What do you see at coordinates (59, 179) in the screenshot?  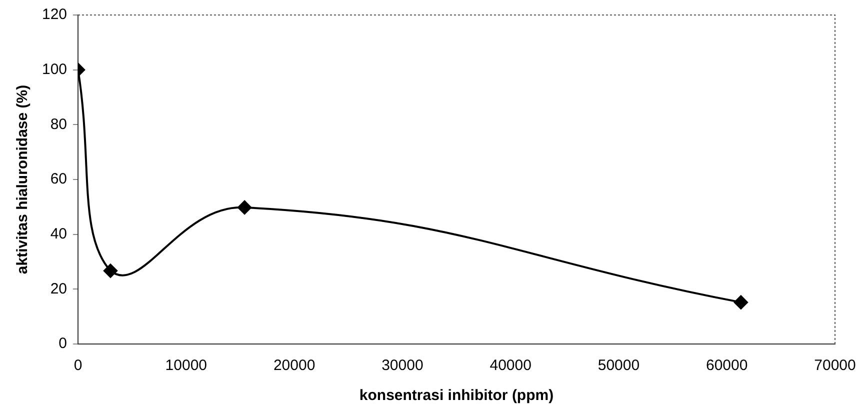 I see `y-tick-label: 60` at bounding box center [59, 179].